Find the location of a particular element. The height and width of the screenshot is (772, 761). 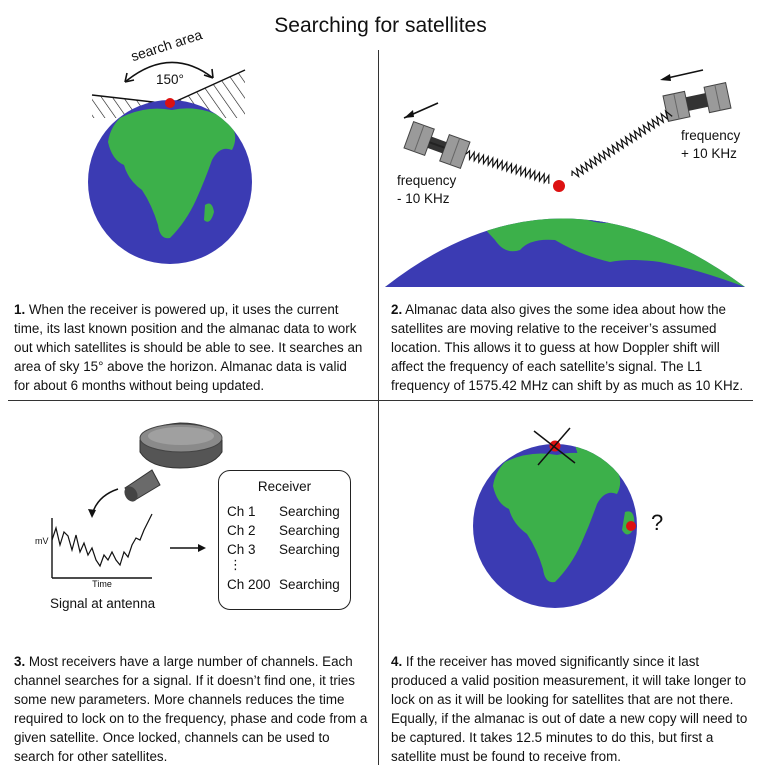

channel-name: Ch 200 is located at coordinates (249, 584).